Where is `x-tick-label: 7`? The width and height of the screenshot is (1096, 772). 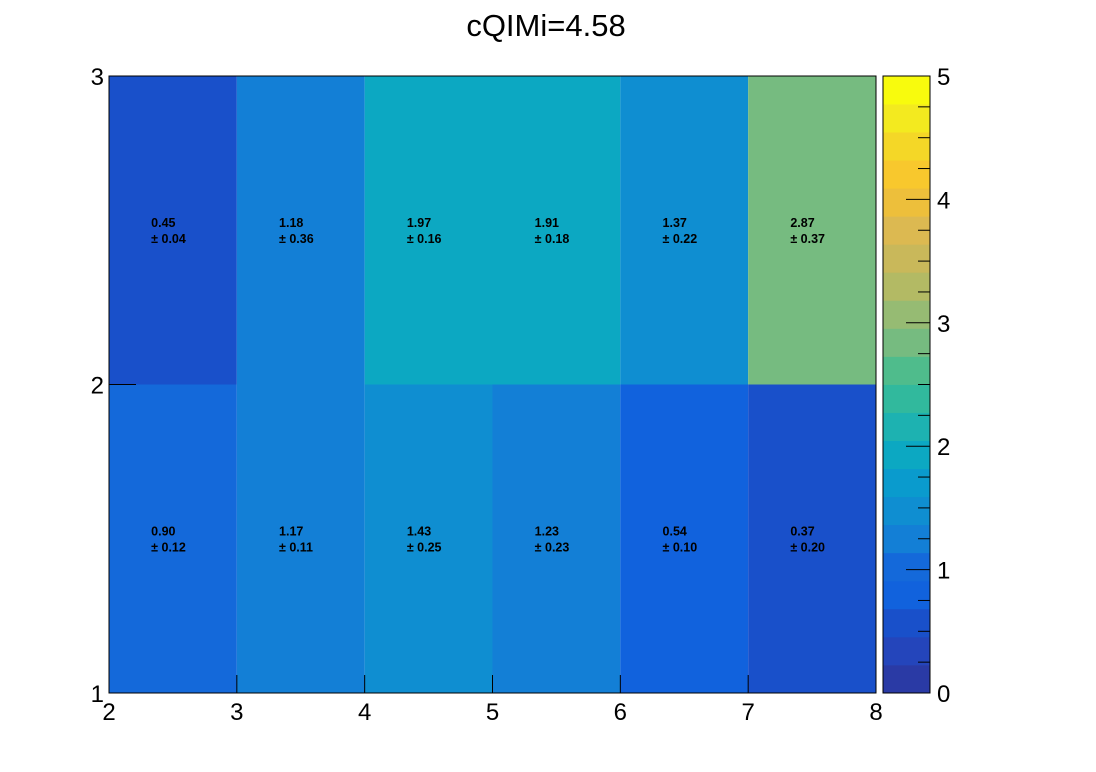
x-tick-label: 7 is located at coordinates (747, 712).